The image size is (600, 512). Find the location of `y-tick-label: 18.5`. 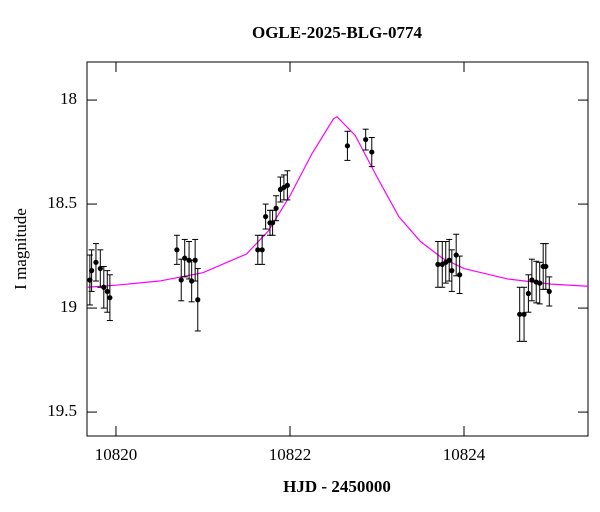

y-tick-label: 18.5 is located at coordinates (62, 202).